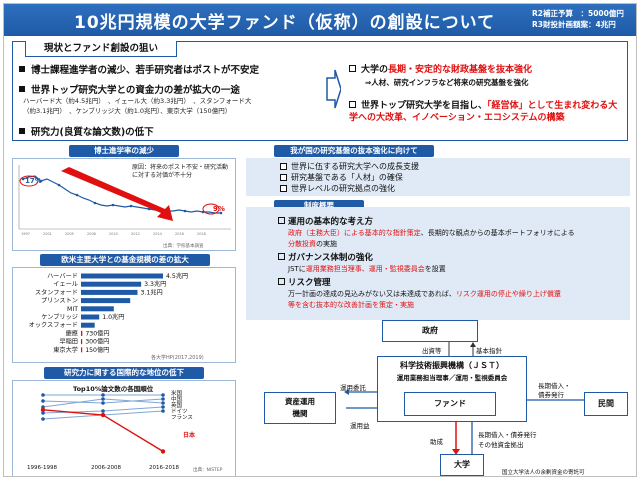 The width and height of the screenshot is (640, 480). Describe the element at coordinates (367, 269) in the screenshot. I see `overview-text-2: JSTに運用業務担当理事、運用・監視委員会を設置` at that location.